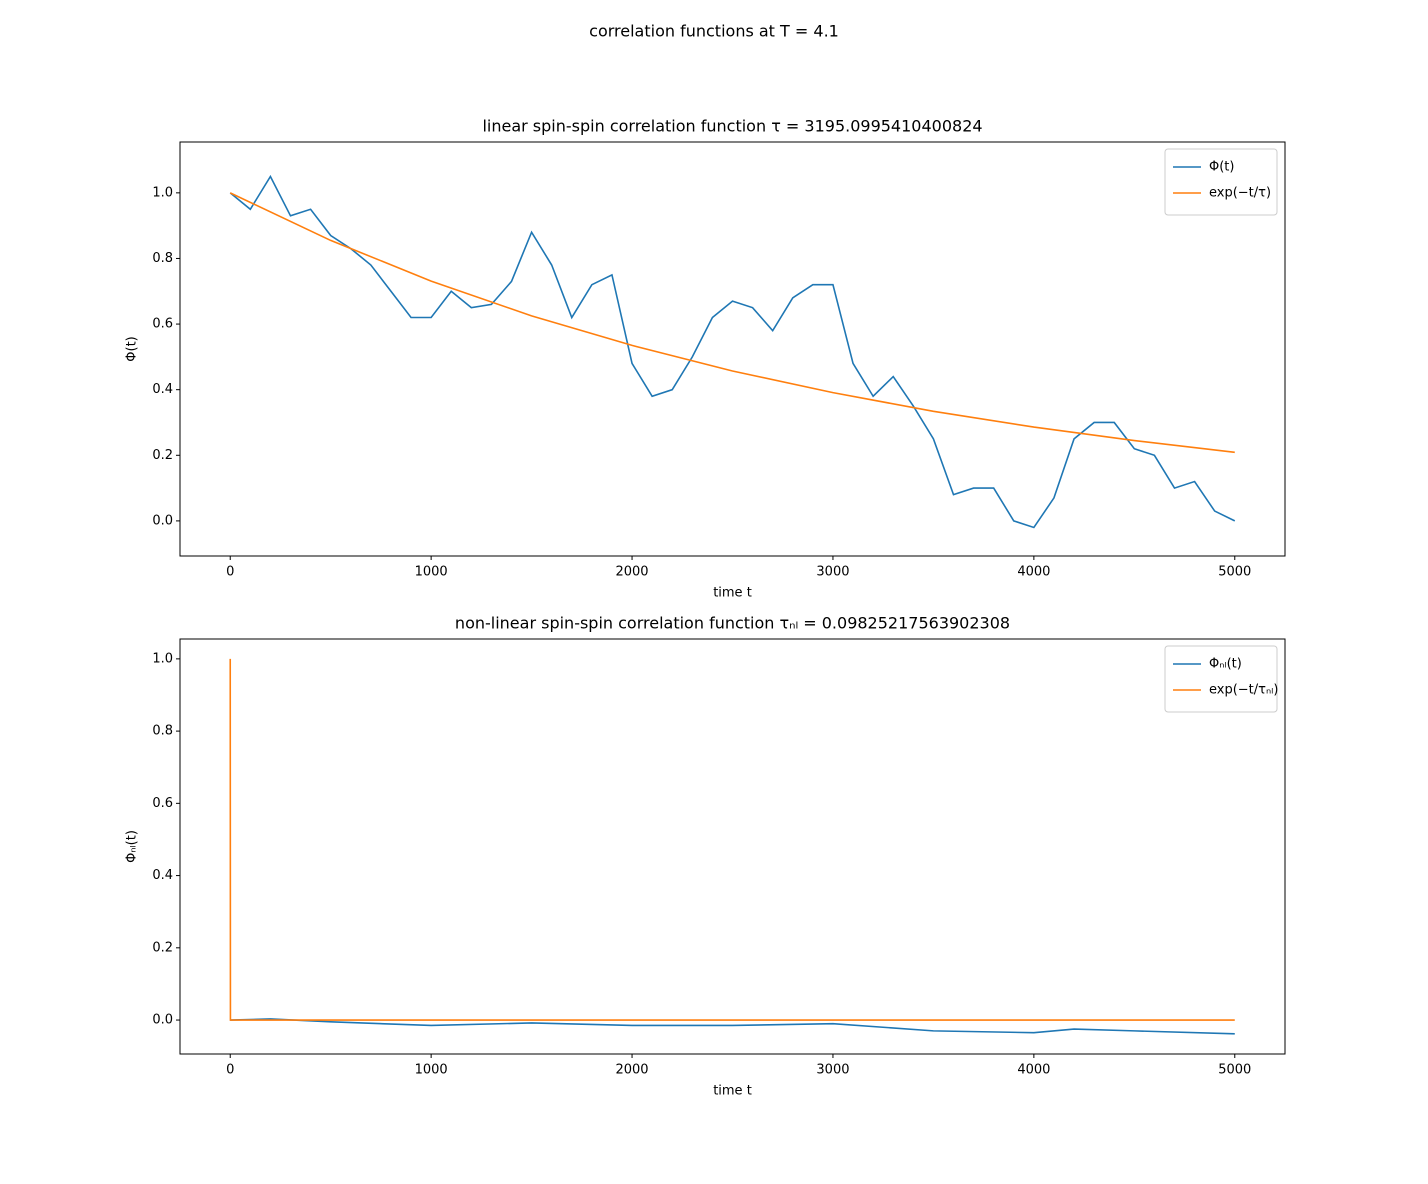 The width and height of the screenshot is (1428, 1184). I want to click on data-line, so click(732, 1026).